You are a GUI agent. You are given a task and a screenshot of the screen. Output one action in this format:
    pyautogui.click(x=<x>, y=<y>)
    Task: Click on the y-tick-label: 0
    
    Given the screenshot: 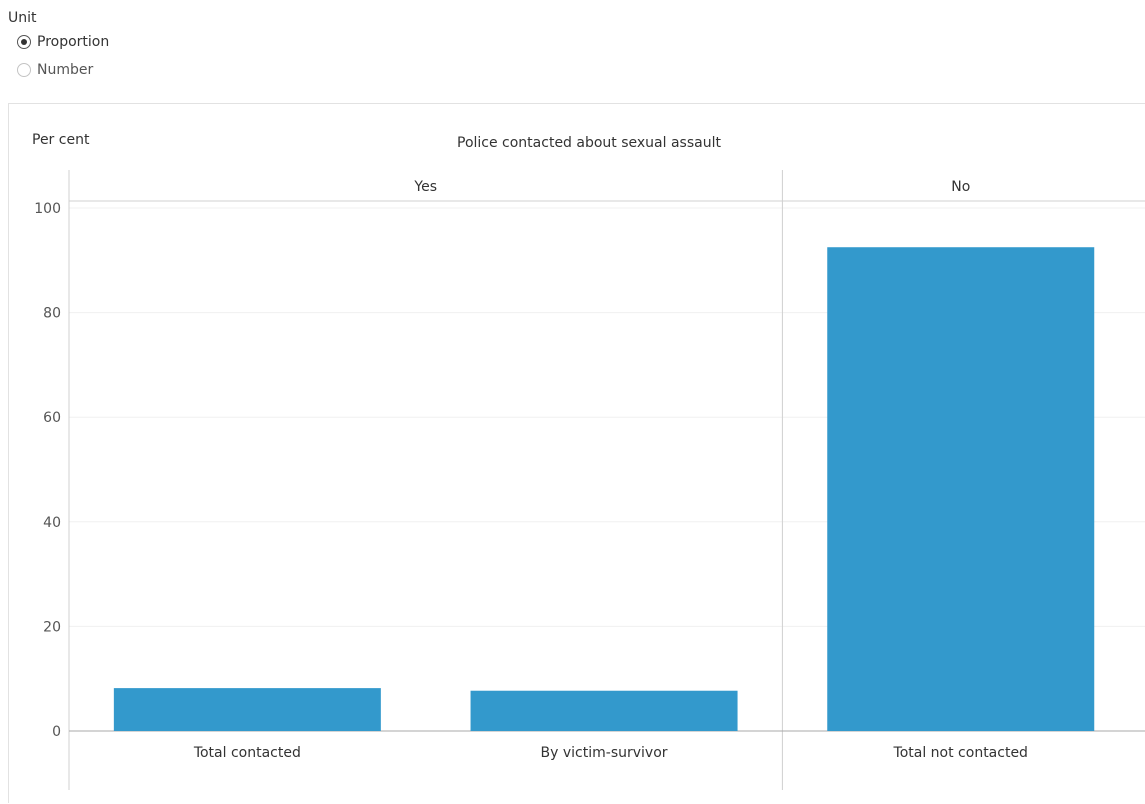 What is the action you would take?
    pyautogui.click(x=56, y=732)
    